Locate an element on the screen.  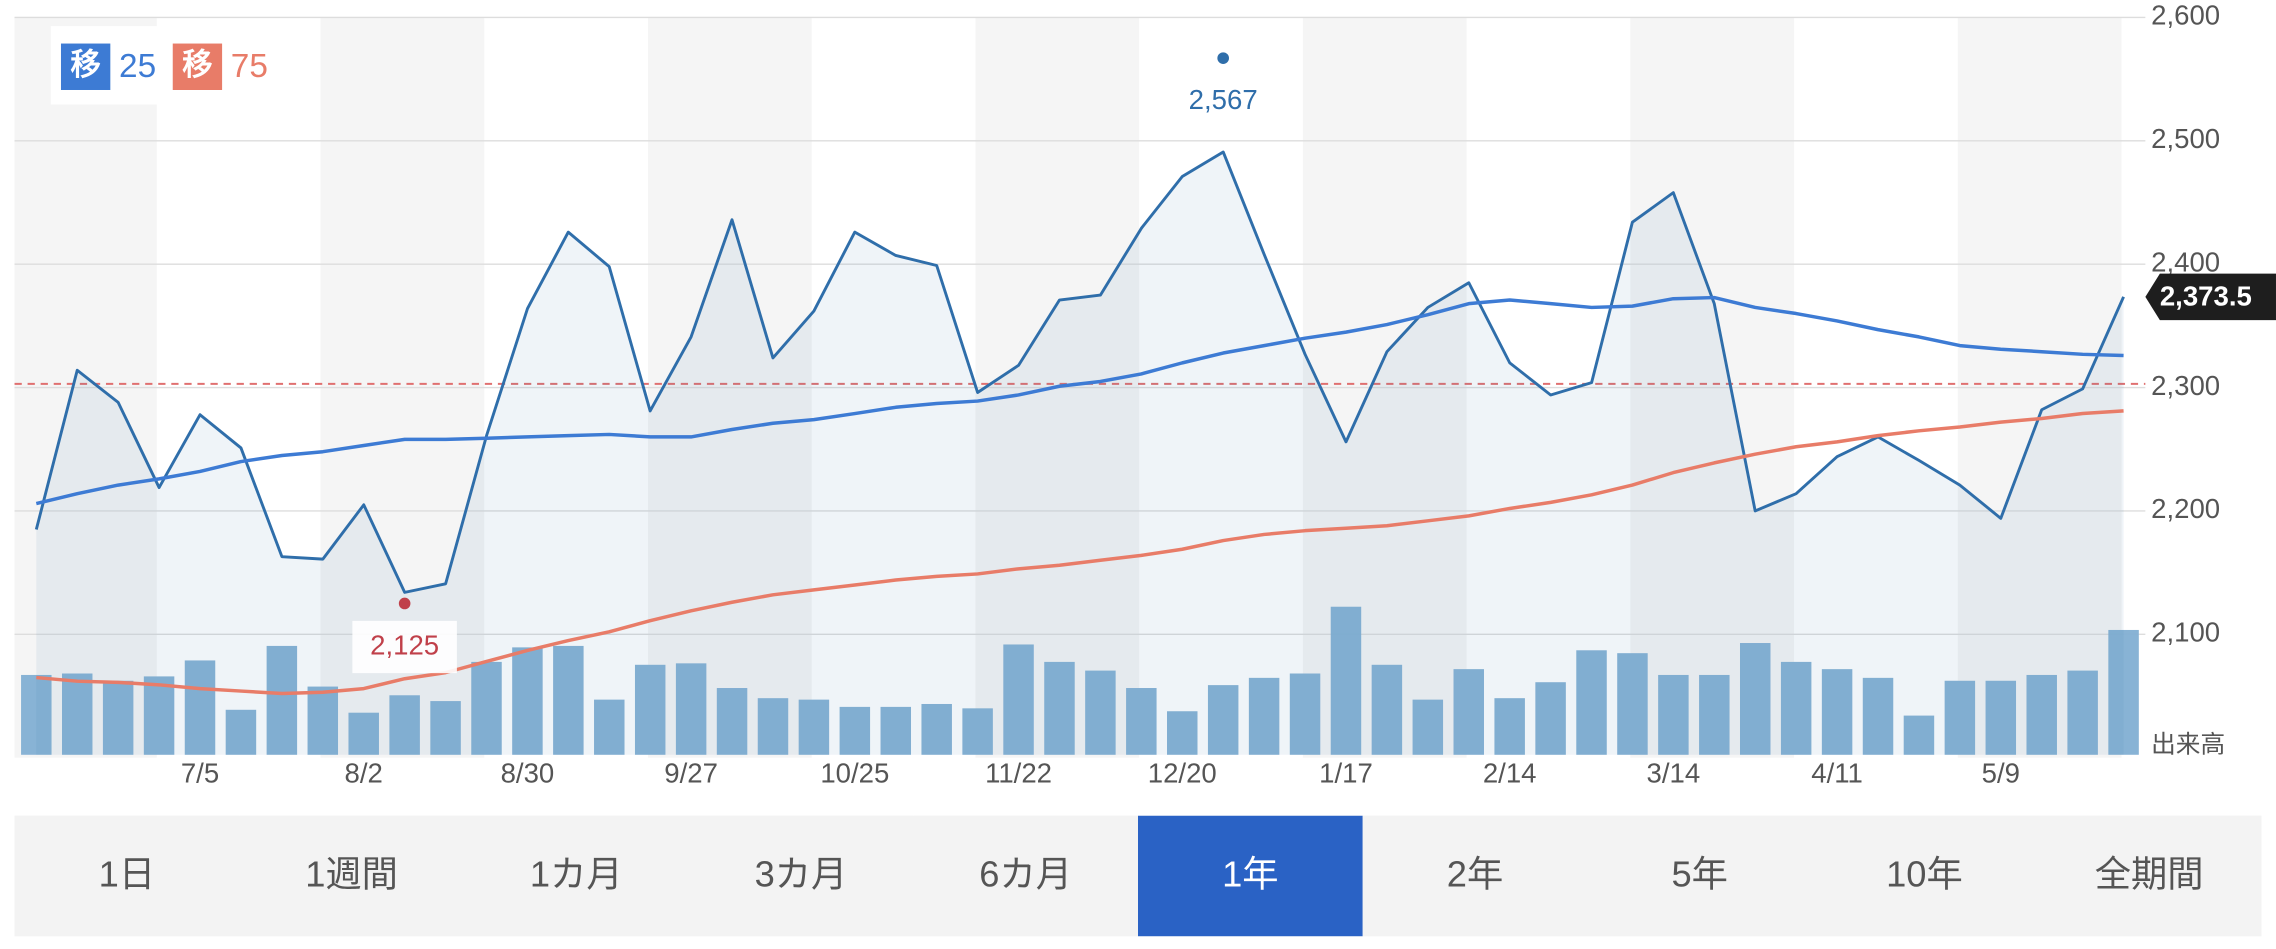
x-tick-label: 12/20 is located at coordinates (1182, 772).